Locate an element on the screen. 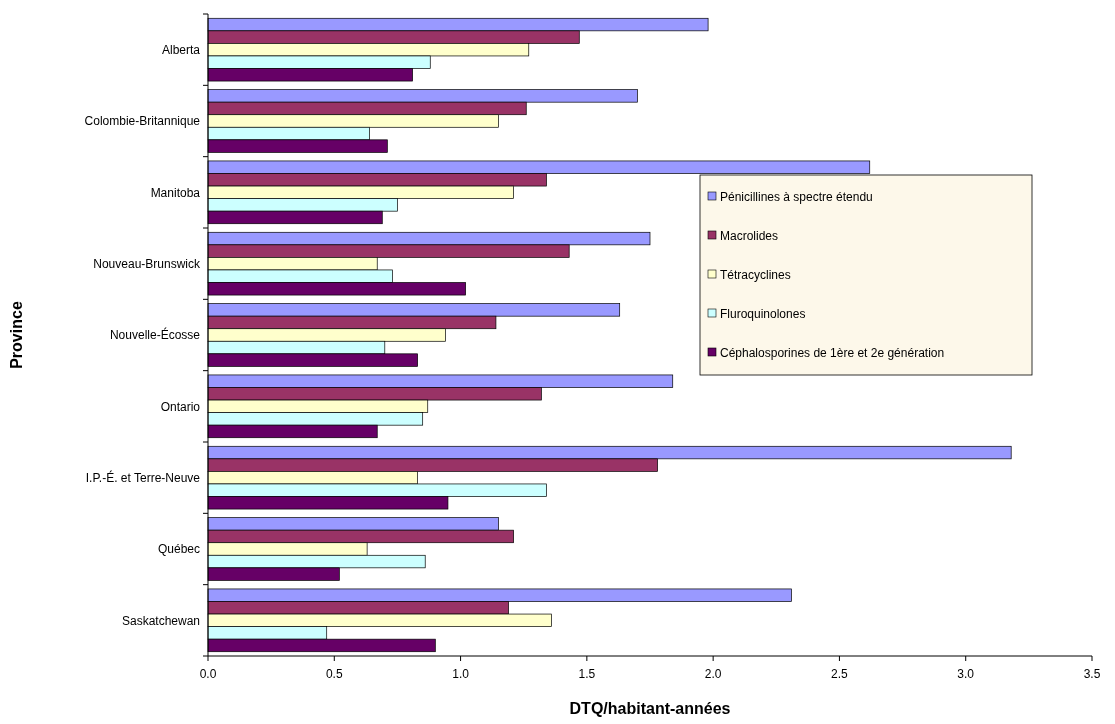 The width and height of the screenshot is (1115, 724). y-axis-title: Province is located at coordinates (16, 335).